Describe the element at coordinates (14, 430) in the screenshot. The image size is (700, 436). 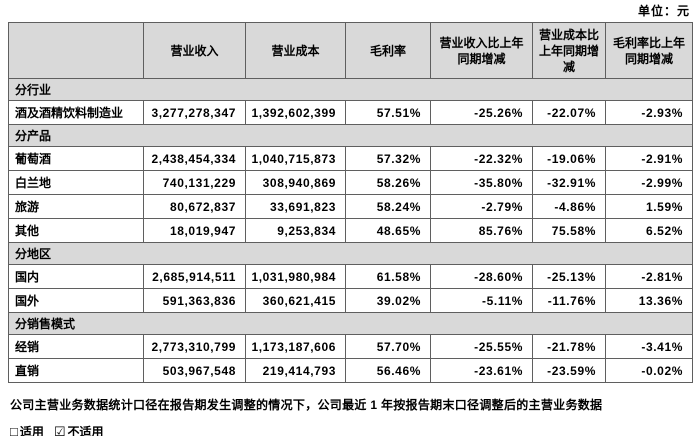
I see `checkbox-unchecked-icon: □` at that location.